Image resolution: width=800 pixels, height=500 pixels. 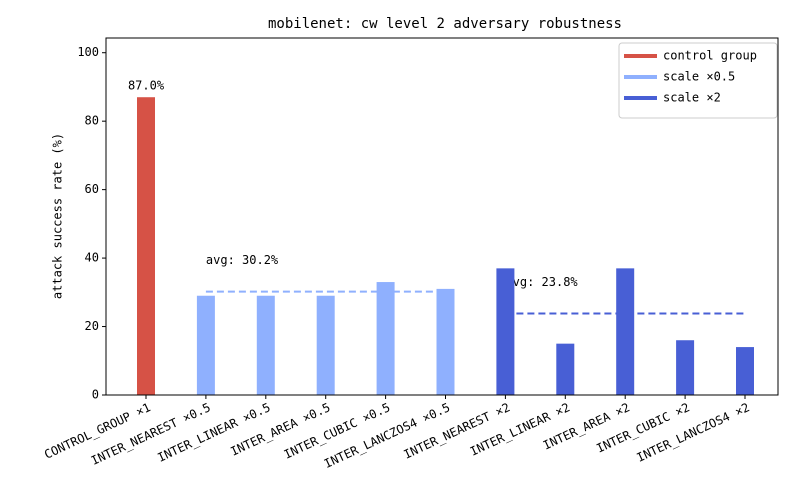 What do you see at coordinates (88, 52) in the screenshot?
I see `y-tick-label: 100` at bounding box center [88, 52].